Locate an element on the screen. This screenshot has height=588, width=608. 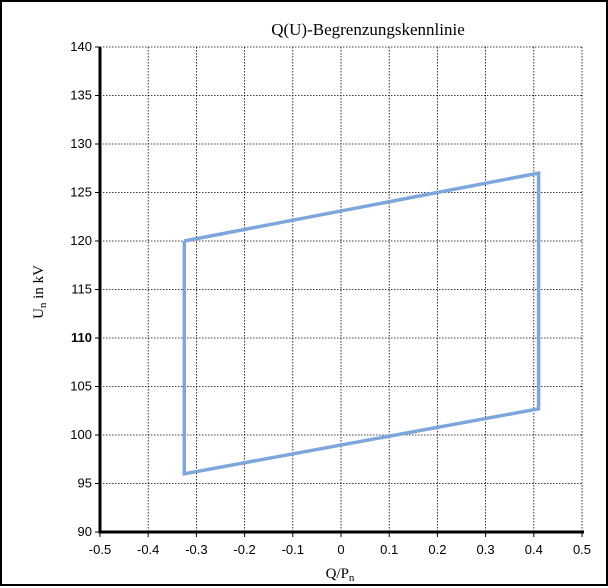
x-axis-label-sub: n is located at coordinates (352, 578).